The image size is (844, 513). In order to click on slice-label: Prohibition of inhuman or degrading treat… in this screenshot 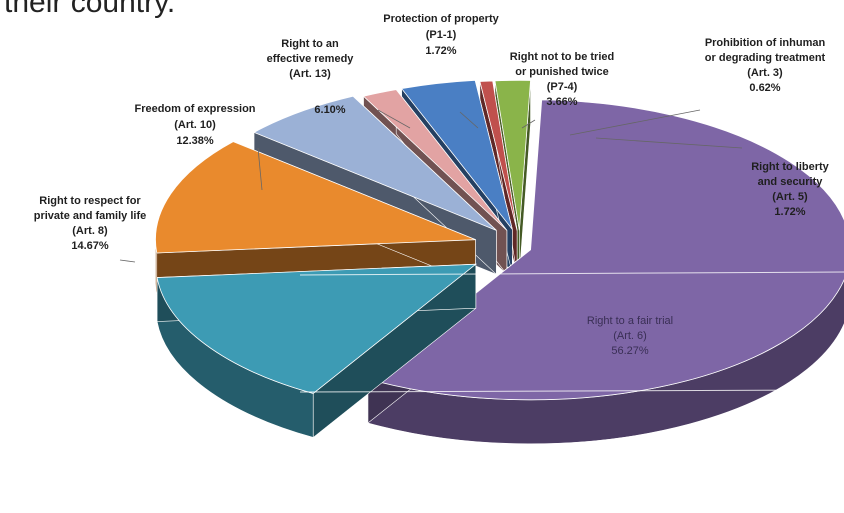, I will do `click(765, 65)`.